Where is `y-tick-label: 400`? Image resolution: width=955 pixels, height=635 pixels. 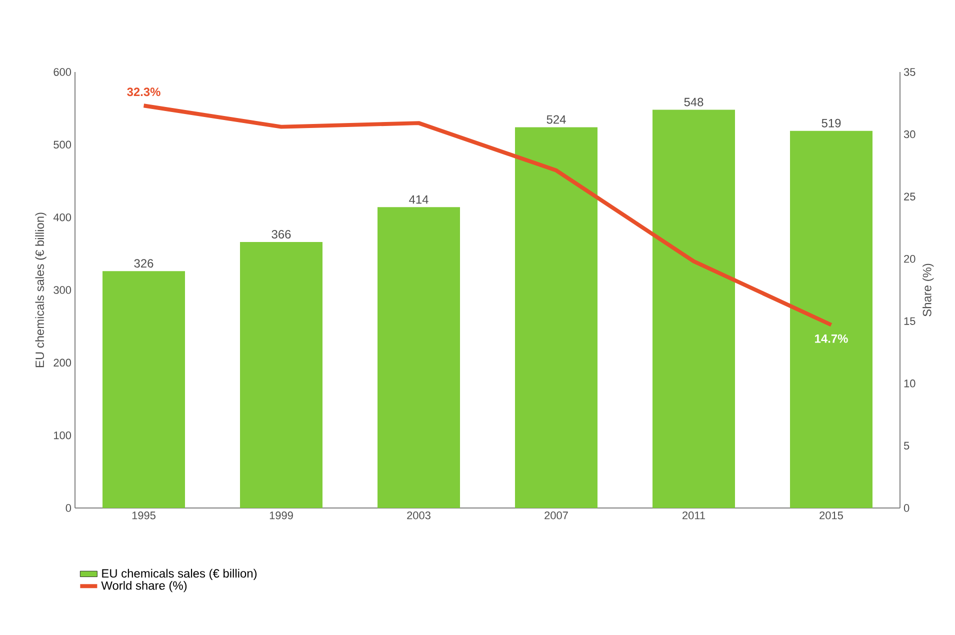 y-tick-label: 400 is located at coordinates (62, 217).